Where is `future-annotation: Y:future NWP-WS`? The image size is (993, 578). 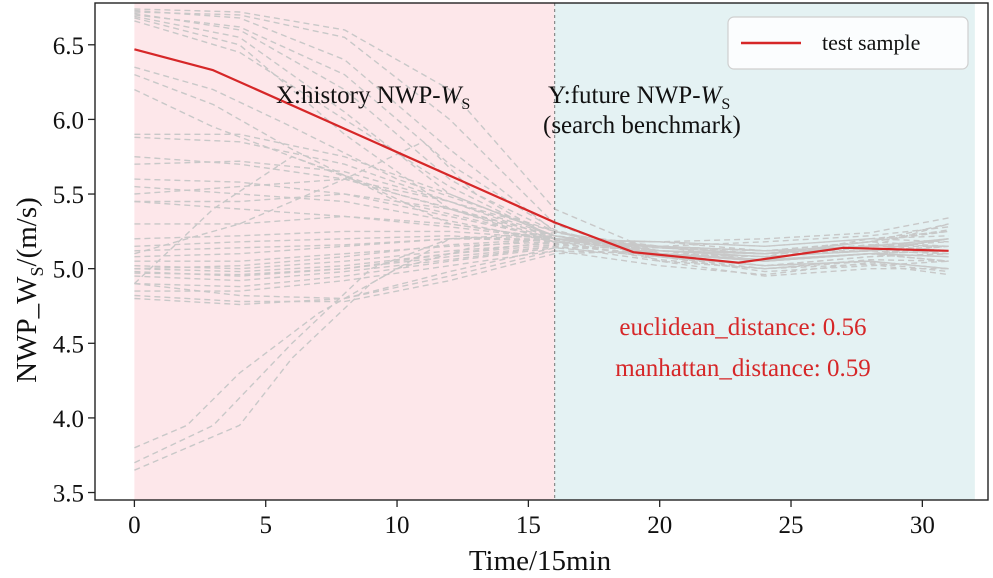
future-annotation: Y:future NWP-WS is located at coordinates (639, 97).